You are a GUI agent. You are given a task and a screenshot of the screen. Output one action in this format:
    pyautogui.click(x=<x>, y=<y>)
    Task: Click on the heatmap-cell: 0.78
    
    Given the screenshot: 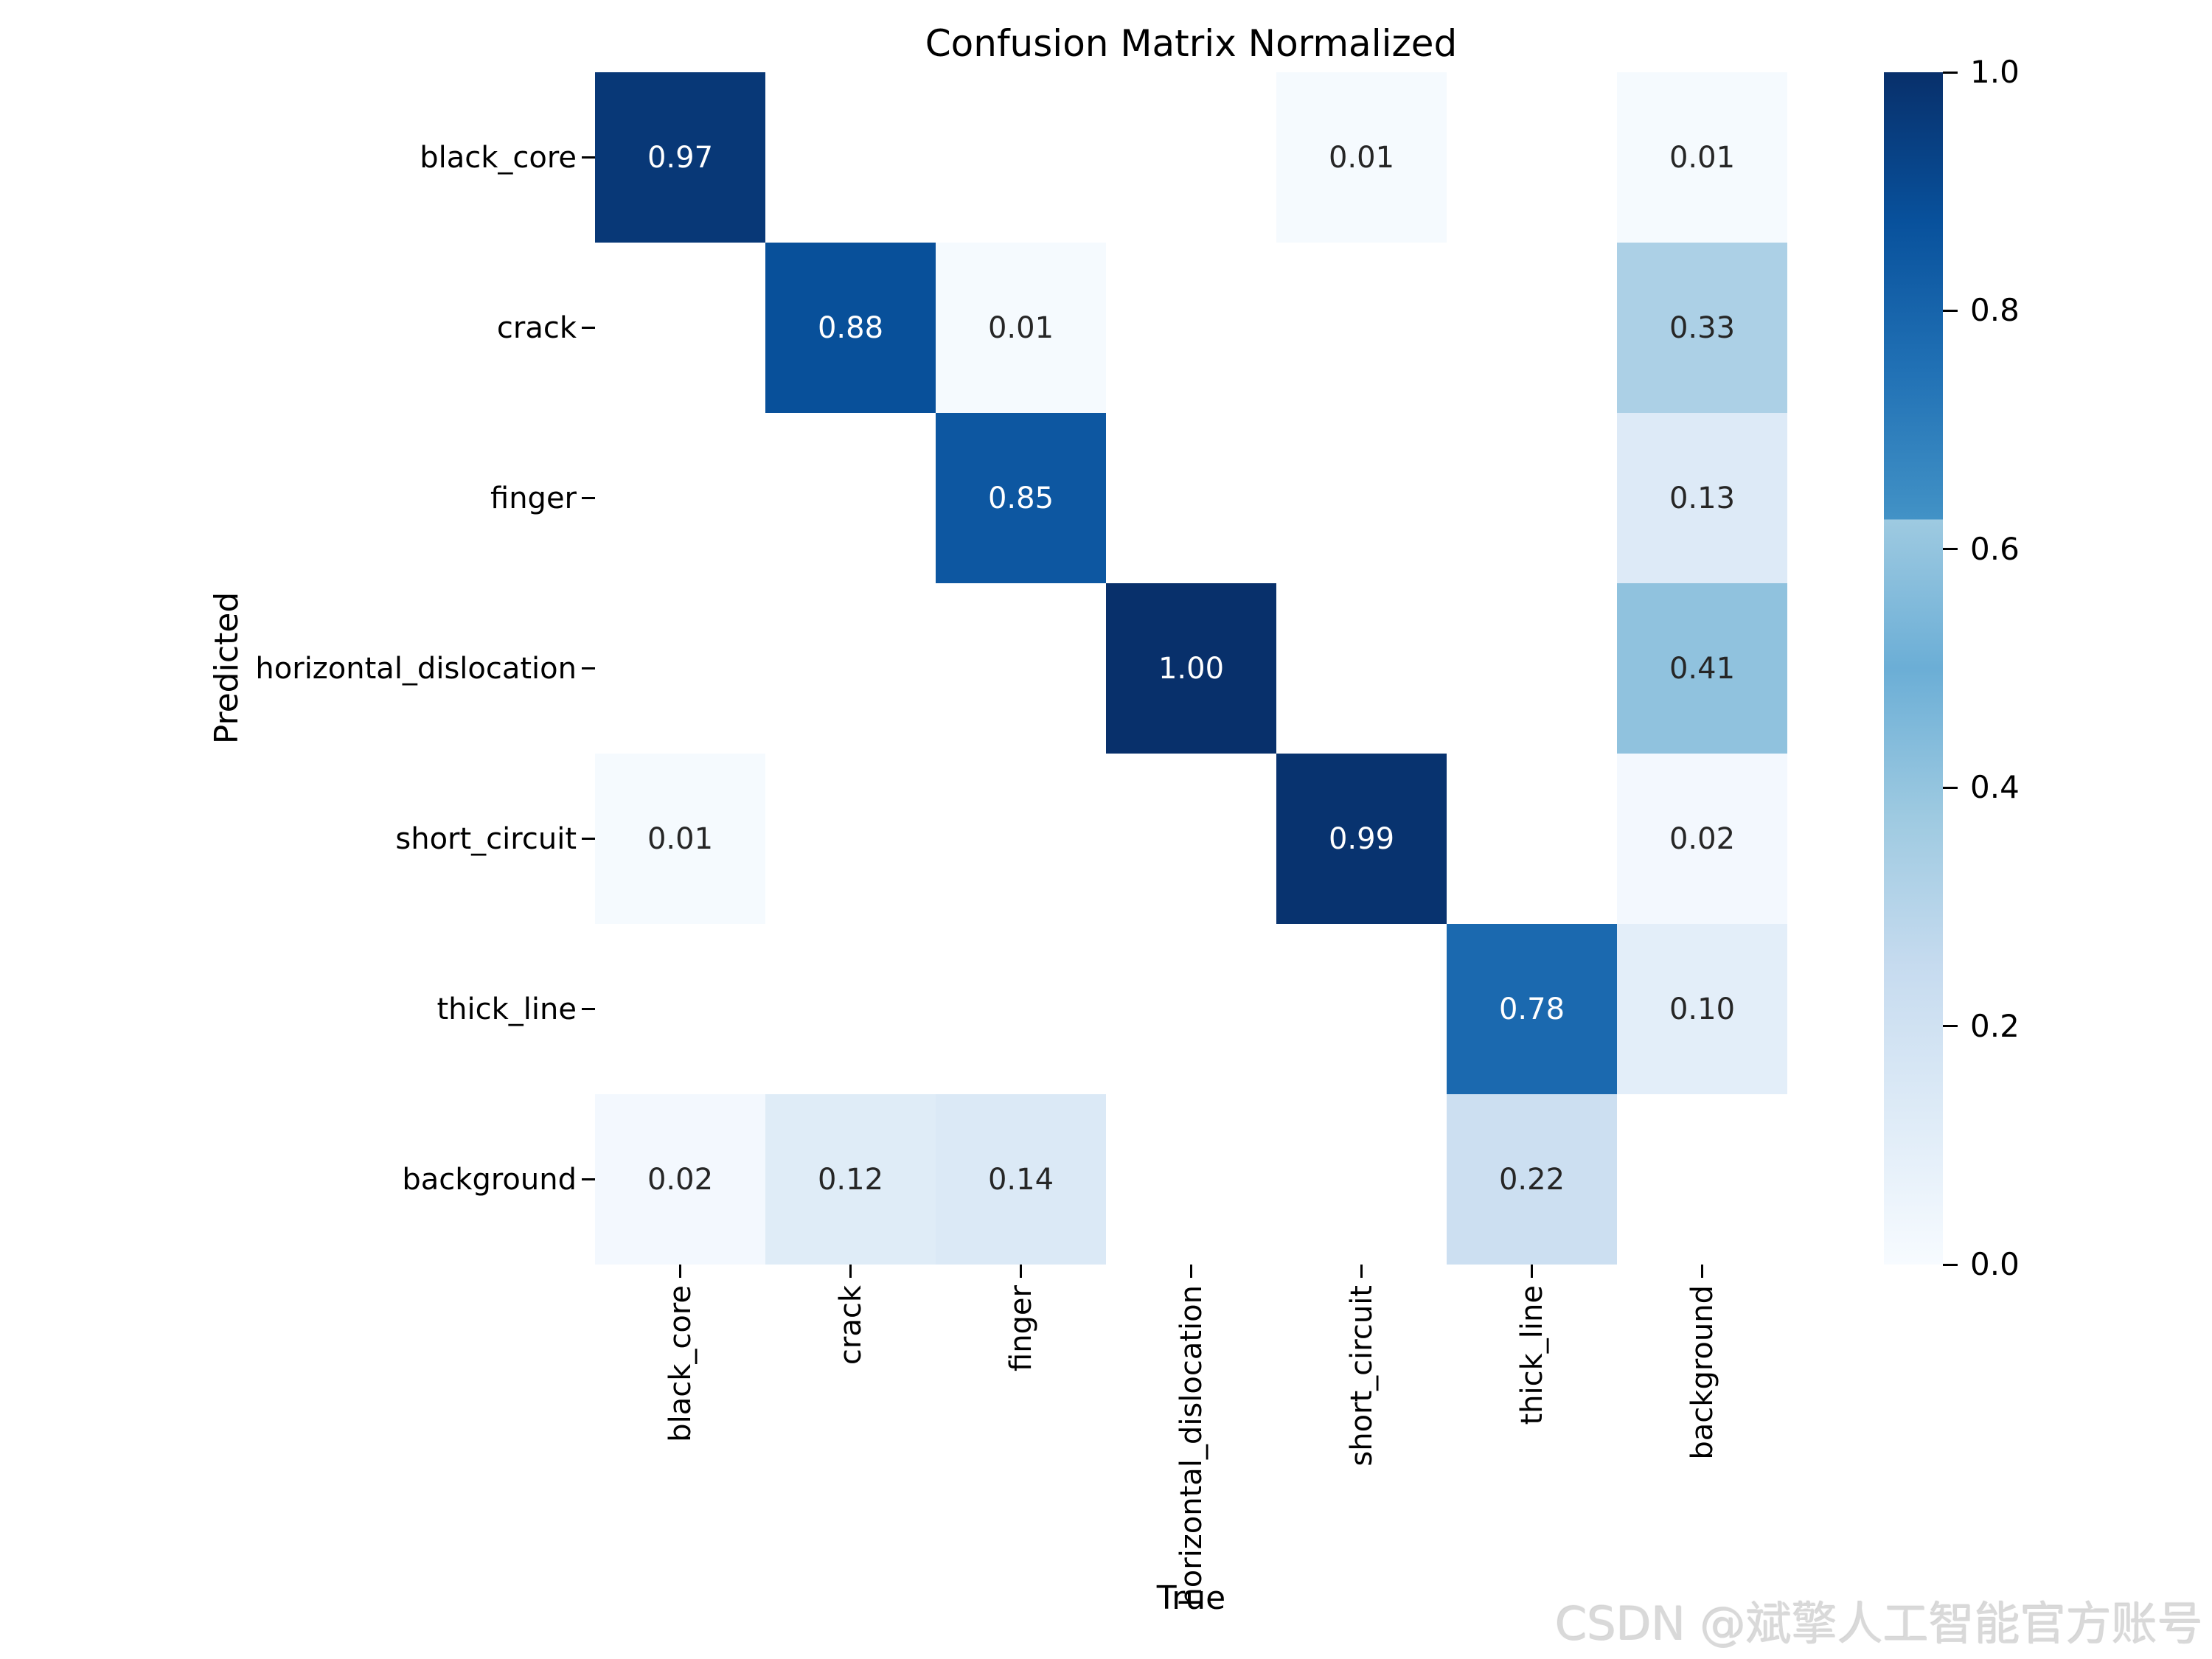 What is the action you would take?
    pyautogui.click(x=1532, y=1009)
    